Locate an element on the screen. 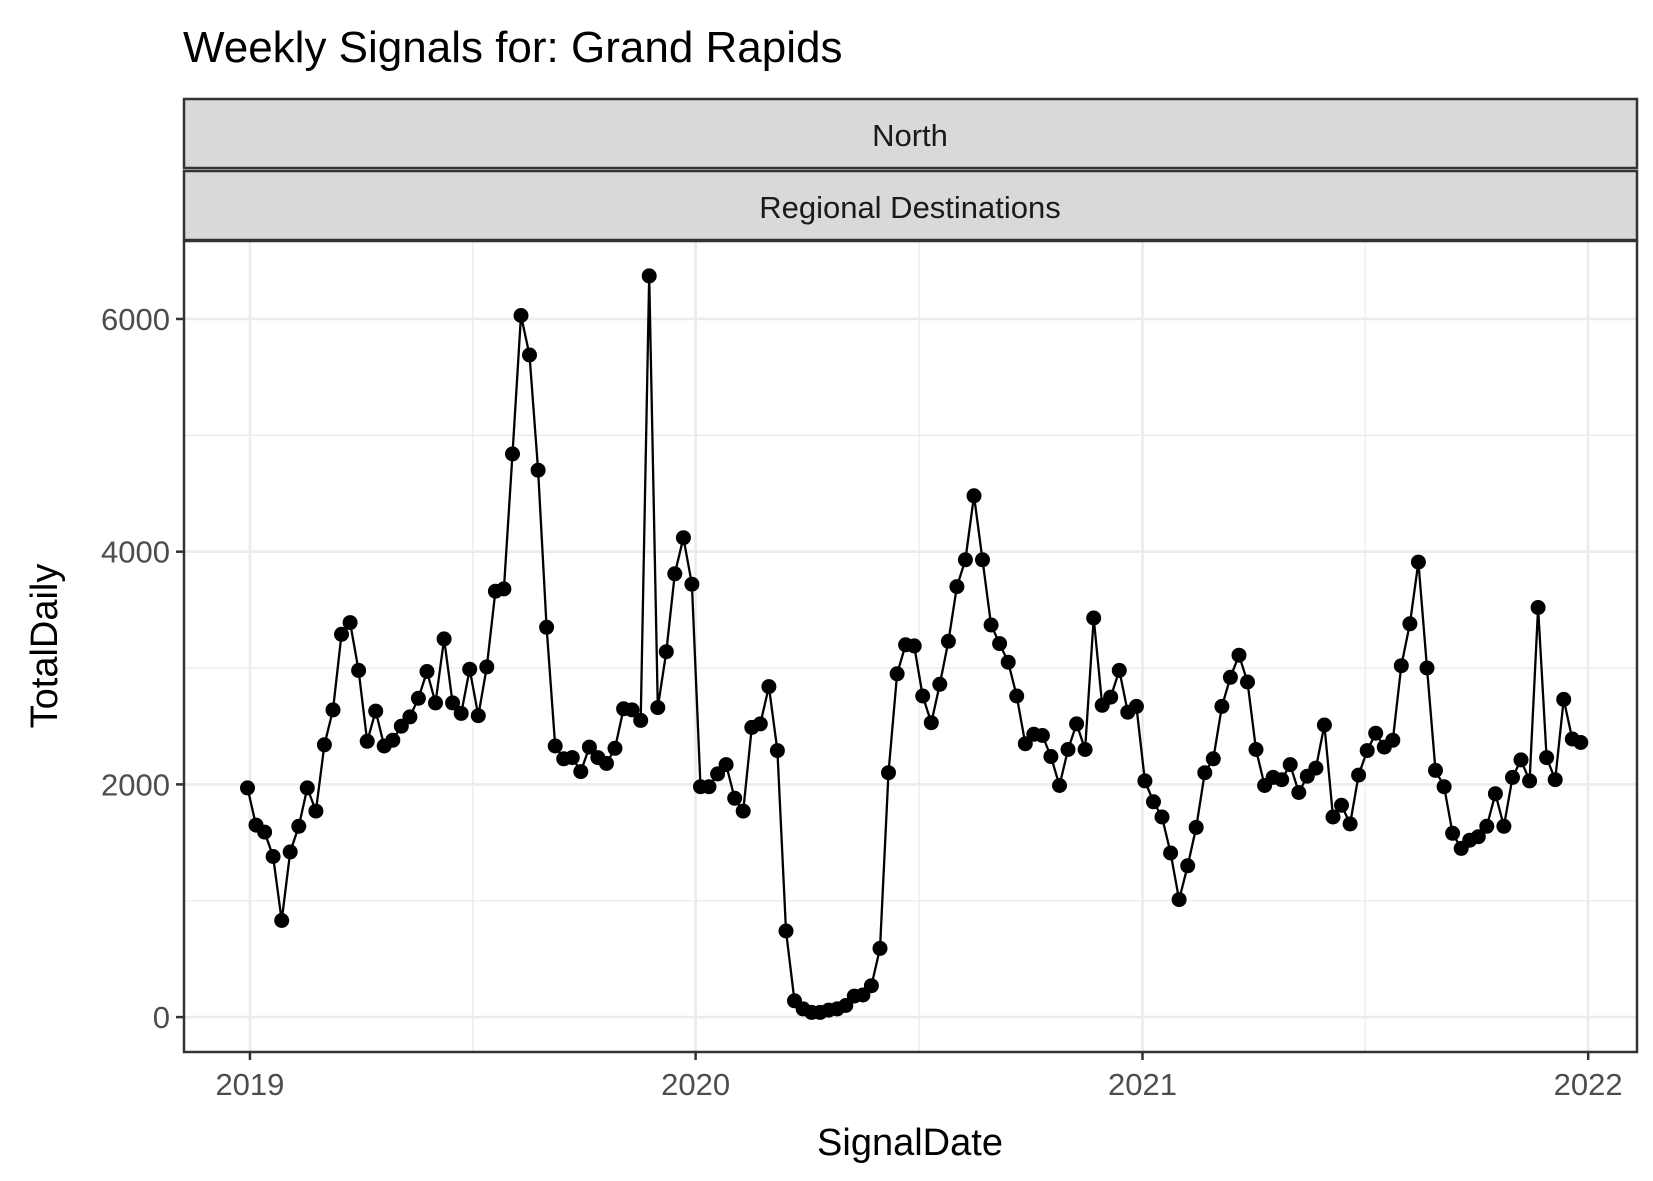 Image resolution: width=1653 pixels, height=1181 pixels. x-axis-title: SignalDate is located at coordinates (910, 1143).